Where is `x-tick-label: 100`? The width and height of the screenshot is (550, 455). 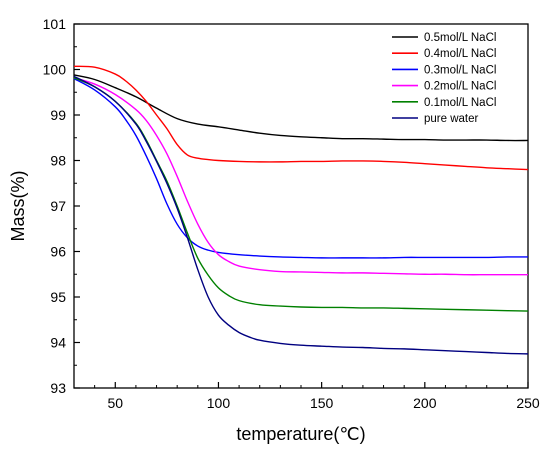
x-tick-label: 100 is located at coordinates (219, 403).